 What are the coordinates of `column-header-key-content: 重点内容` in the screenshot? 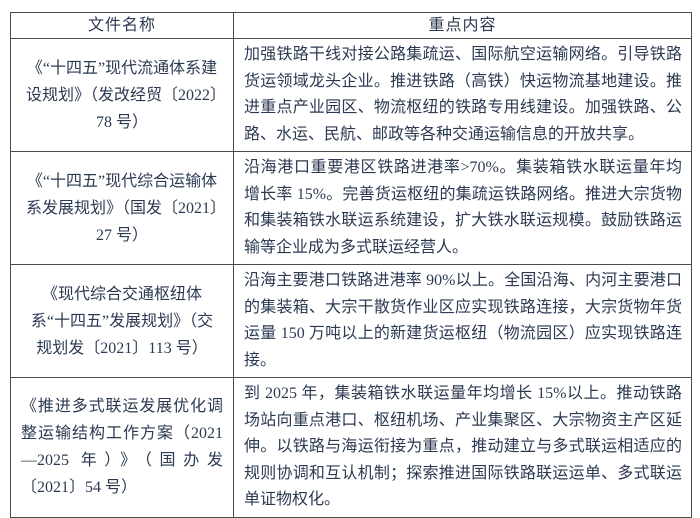 It's located at (462, 25).